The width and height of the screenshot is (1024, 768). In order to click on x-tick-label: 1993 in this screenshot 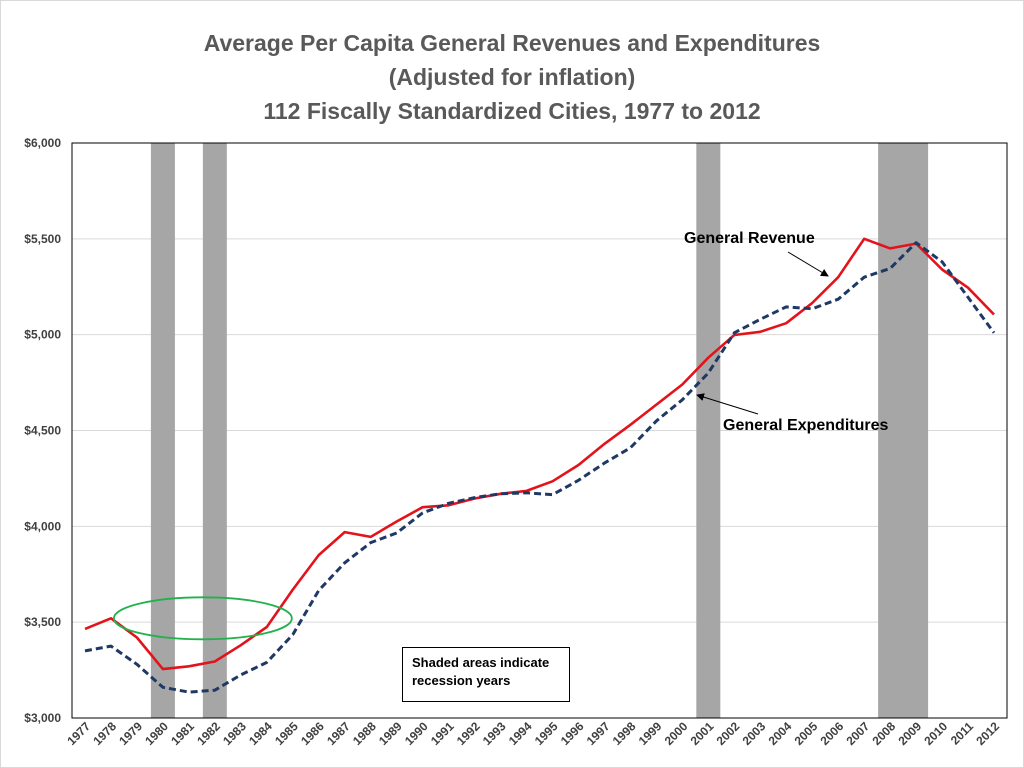, I will do `click(494, 733)`.